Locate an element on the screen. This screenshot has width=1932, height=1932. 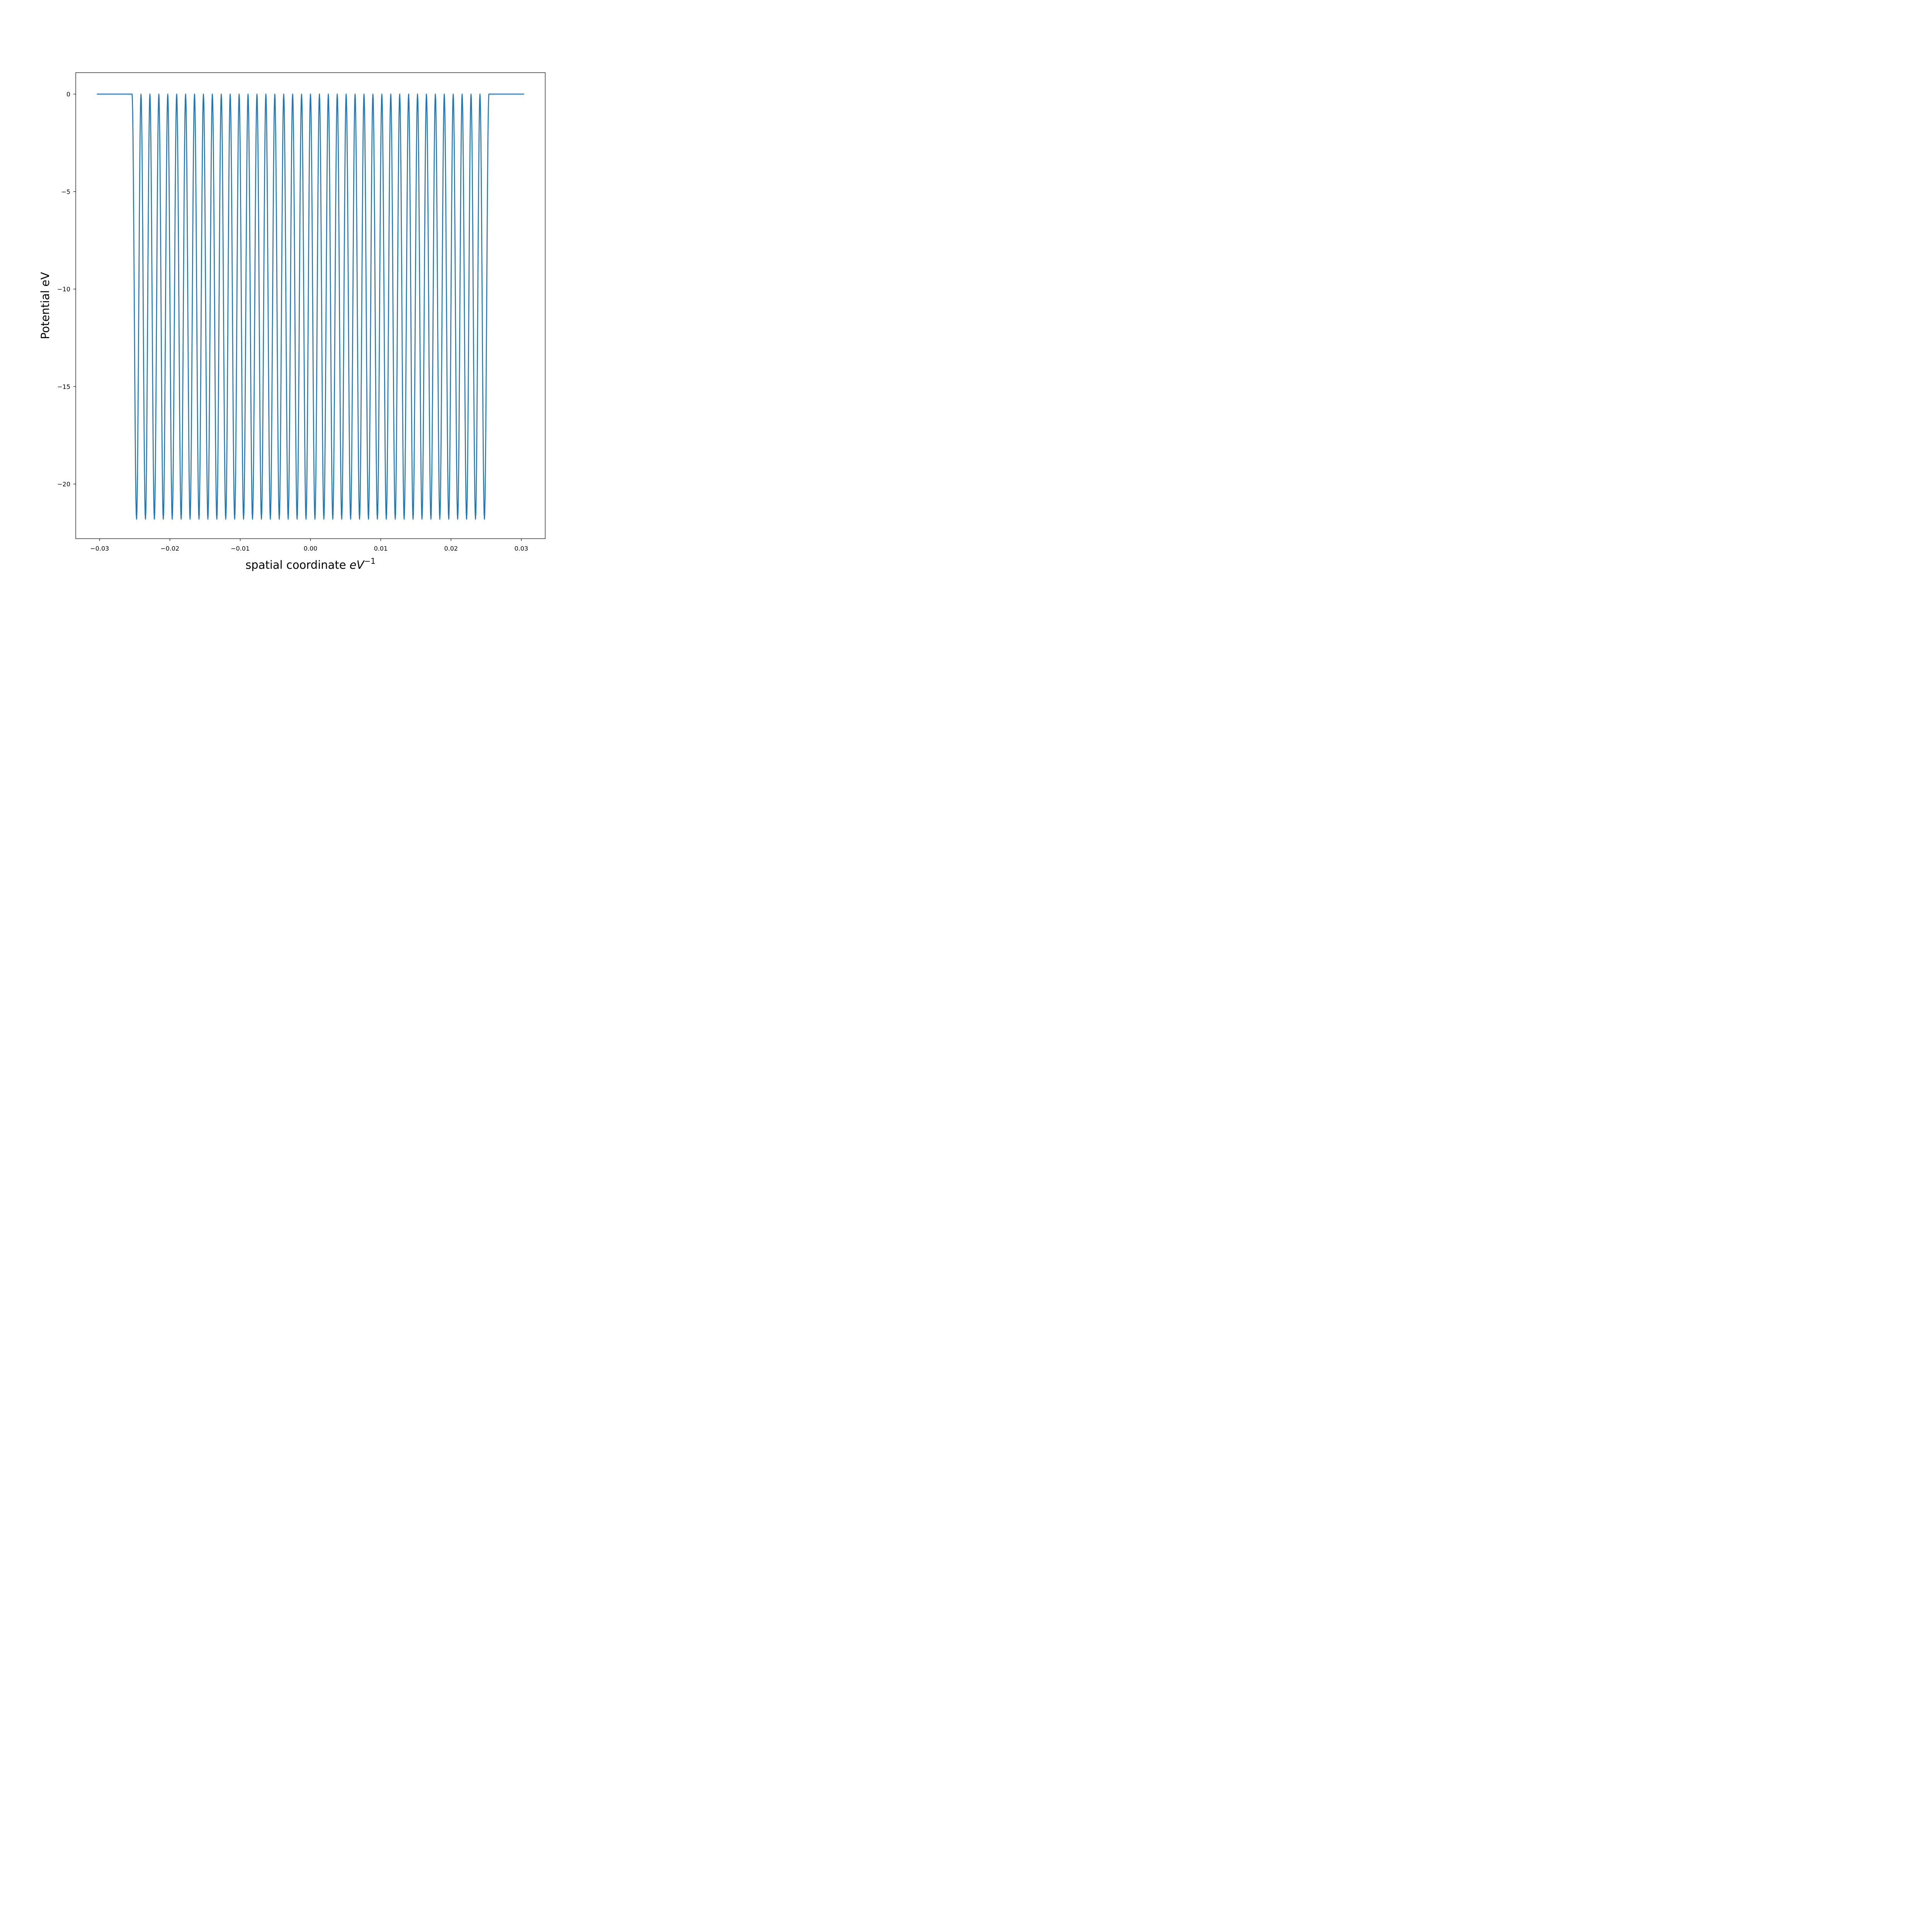
plot-area is located at coordinates (310, 307).